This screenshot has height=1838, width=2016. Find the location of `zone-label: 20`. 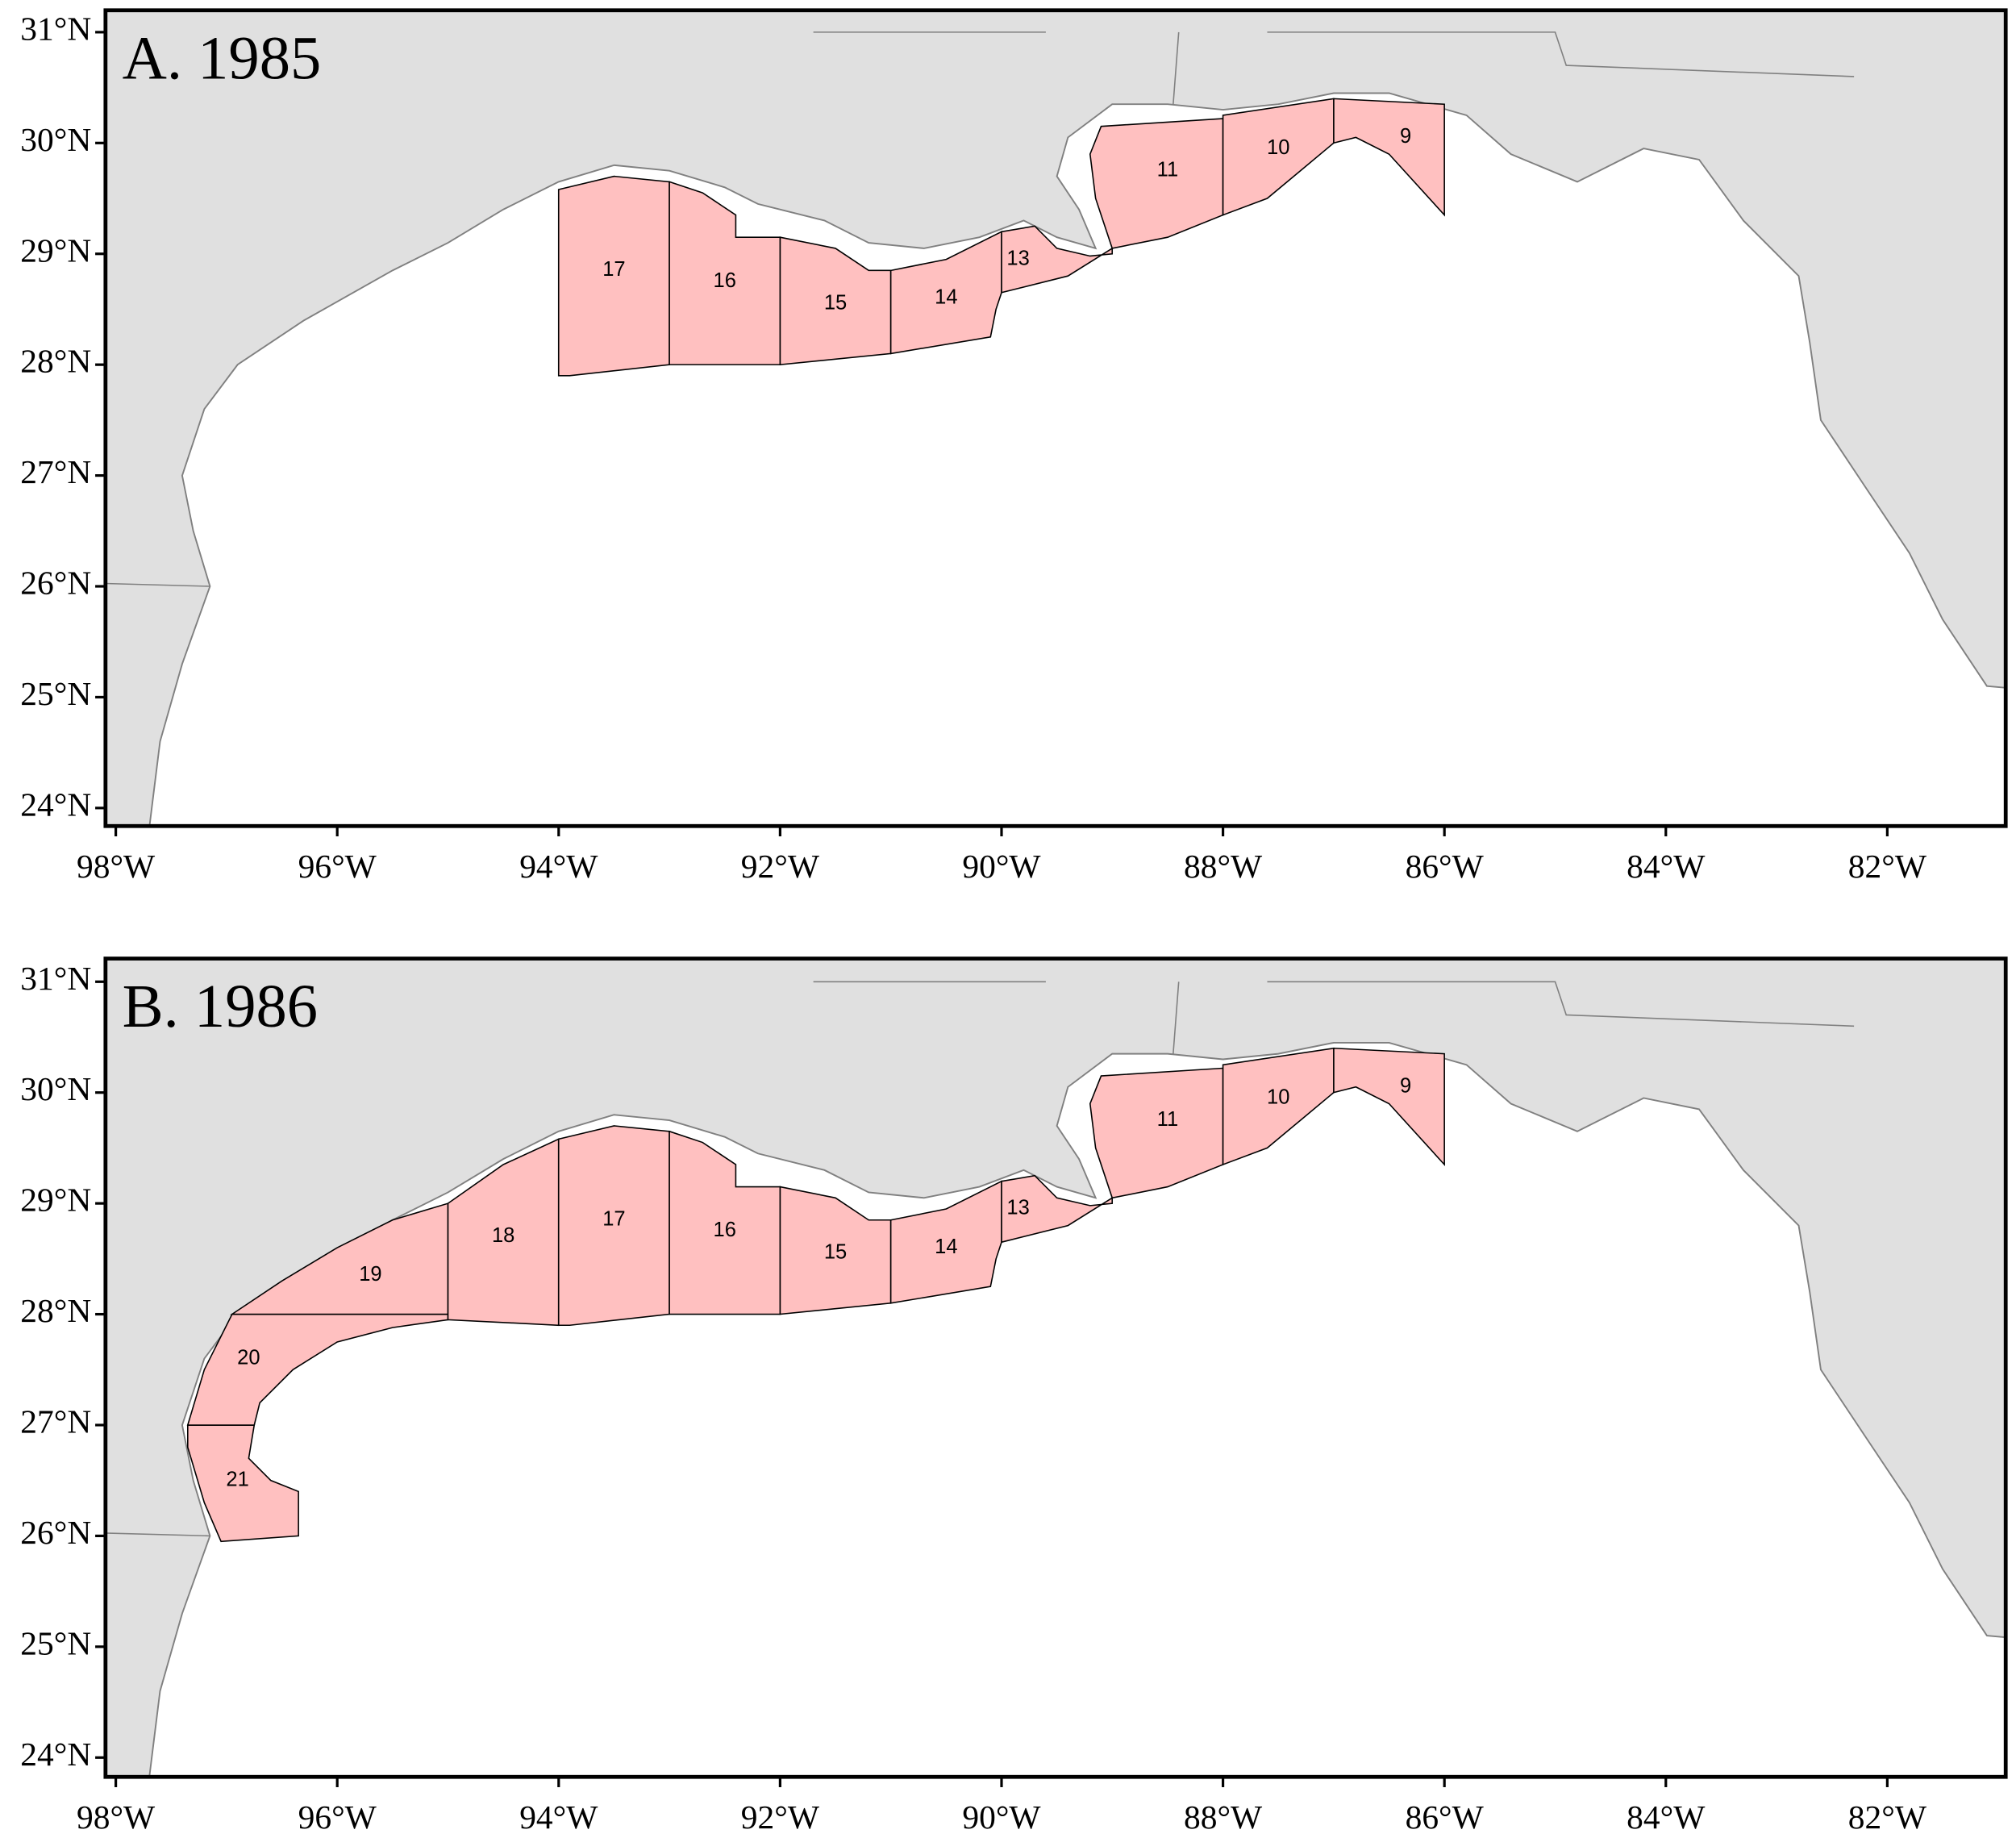

zone-label: 20 is located at coordinates (248, 1357).